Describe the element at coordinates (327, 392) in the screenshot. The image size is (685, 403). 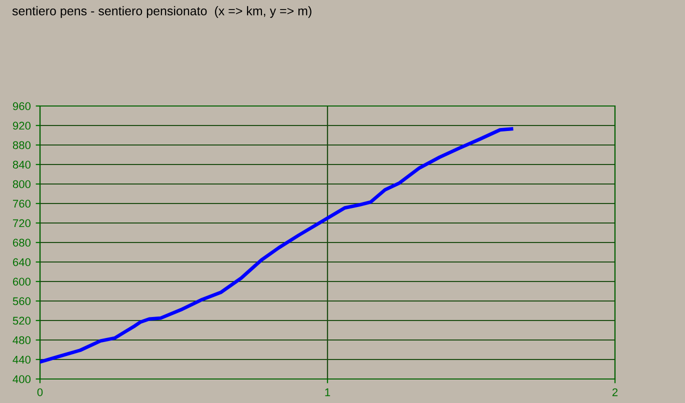
I see `x-tick-label: 1` at that location.